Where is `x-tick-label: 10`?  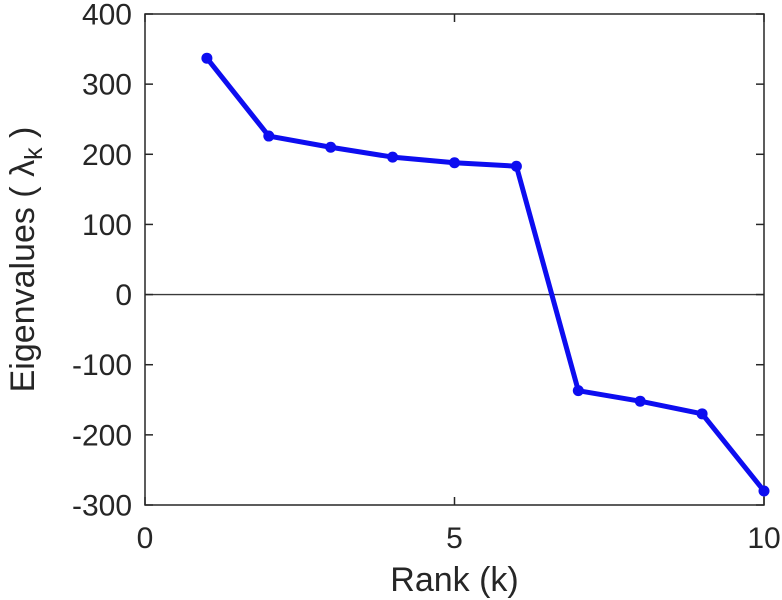 x-tick-label: 10 is located at coordinates (763, 538).